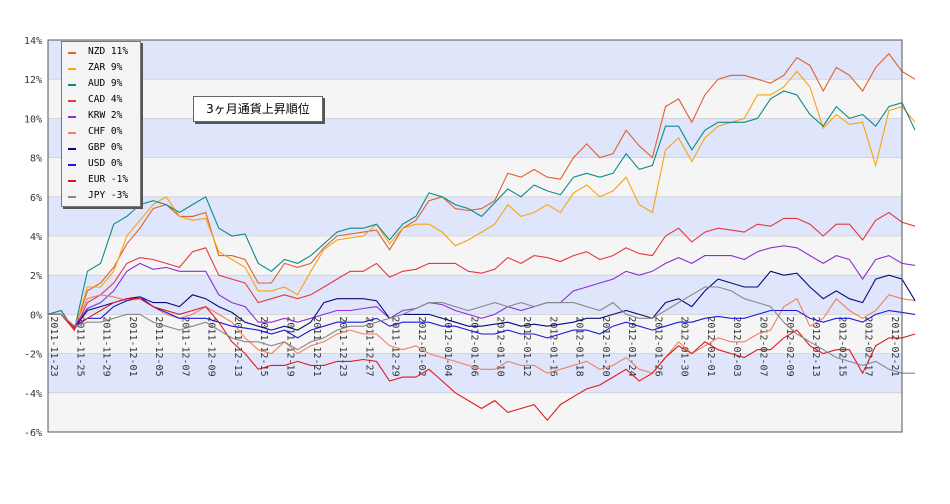  Describe the element at coordinates (108, 179) in the screenshot. I see `legend-label: EUR -1%` at that location.